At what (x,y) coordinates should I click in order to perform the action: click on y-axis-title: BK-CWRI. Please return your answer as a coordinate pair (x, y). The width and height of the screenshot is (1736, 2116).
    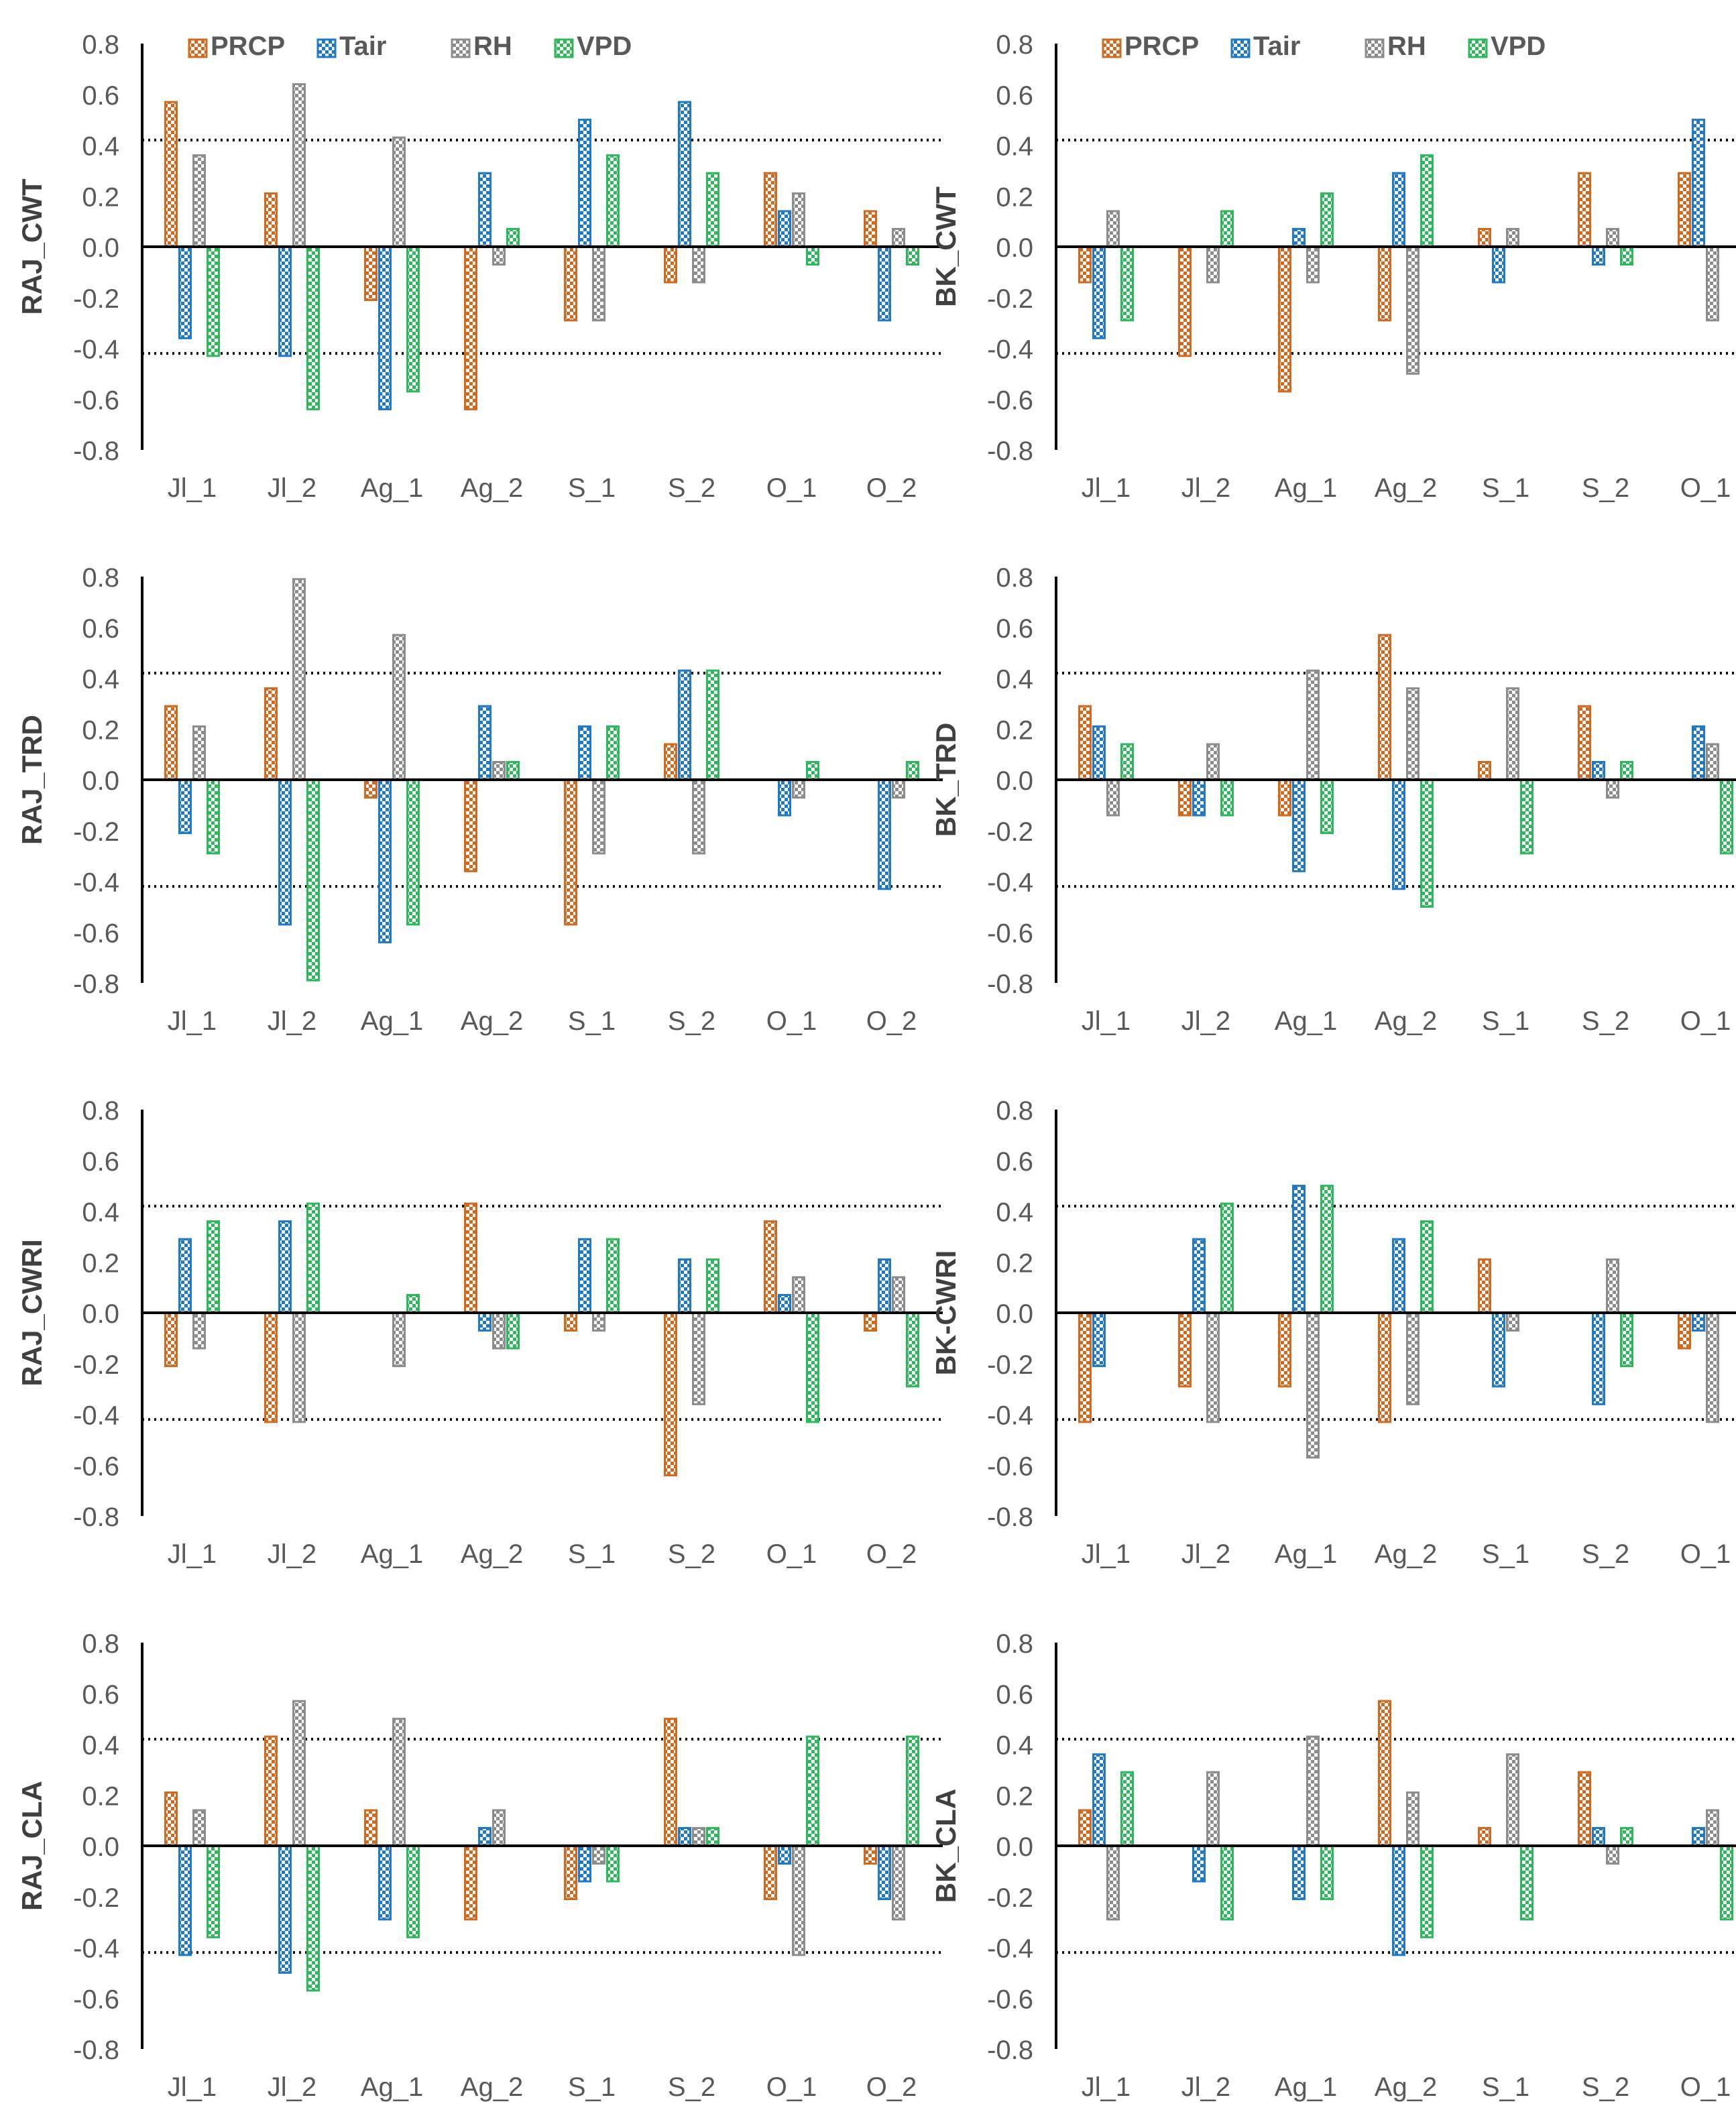
    Looking at the image, I should click on (946, 1313).